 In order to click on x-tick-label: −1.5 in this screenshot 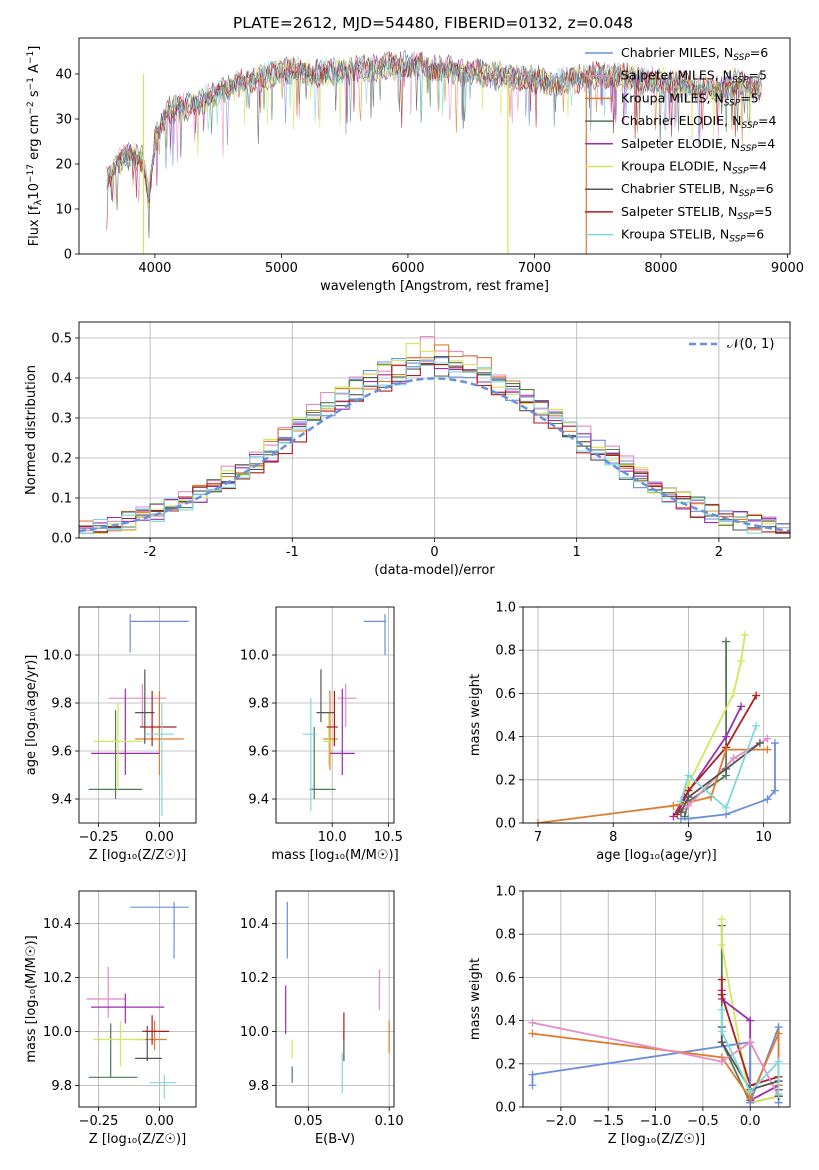, I will do `click(608, 1121)`.